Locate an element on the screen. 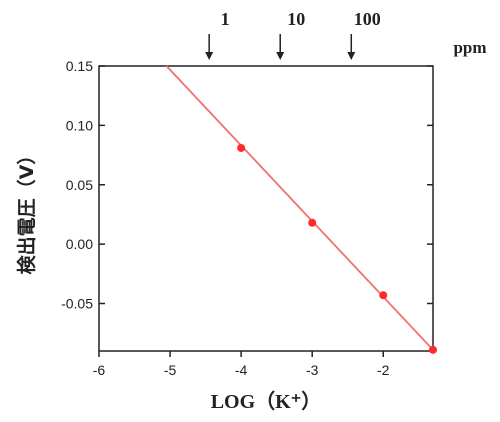 The image size is (500, 422). x-tick-label: -4 is located at coordinates (241, 370).